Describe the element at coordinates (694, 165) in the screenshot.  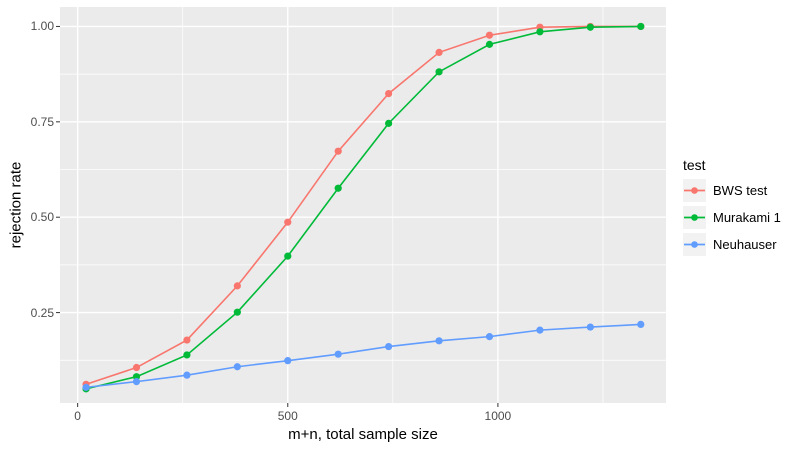
I see `legend-title: test` at that location.